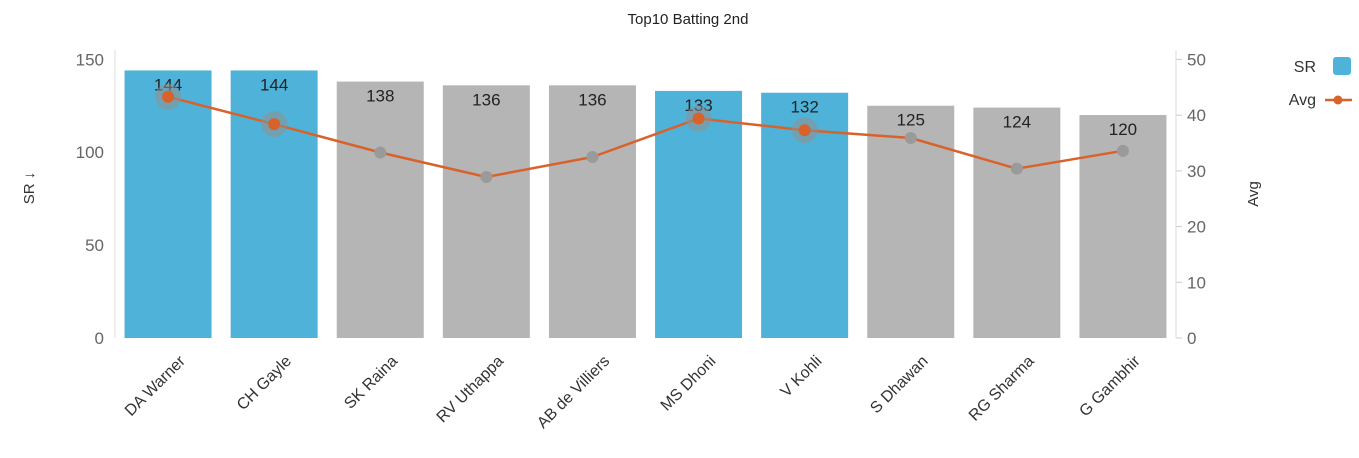 The height and width of the screenshot is (458, 1359). Describe the element at coordinates (1191, 338) in the screenshot. I see `right-tick-label: 0` at that location.